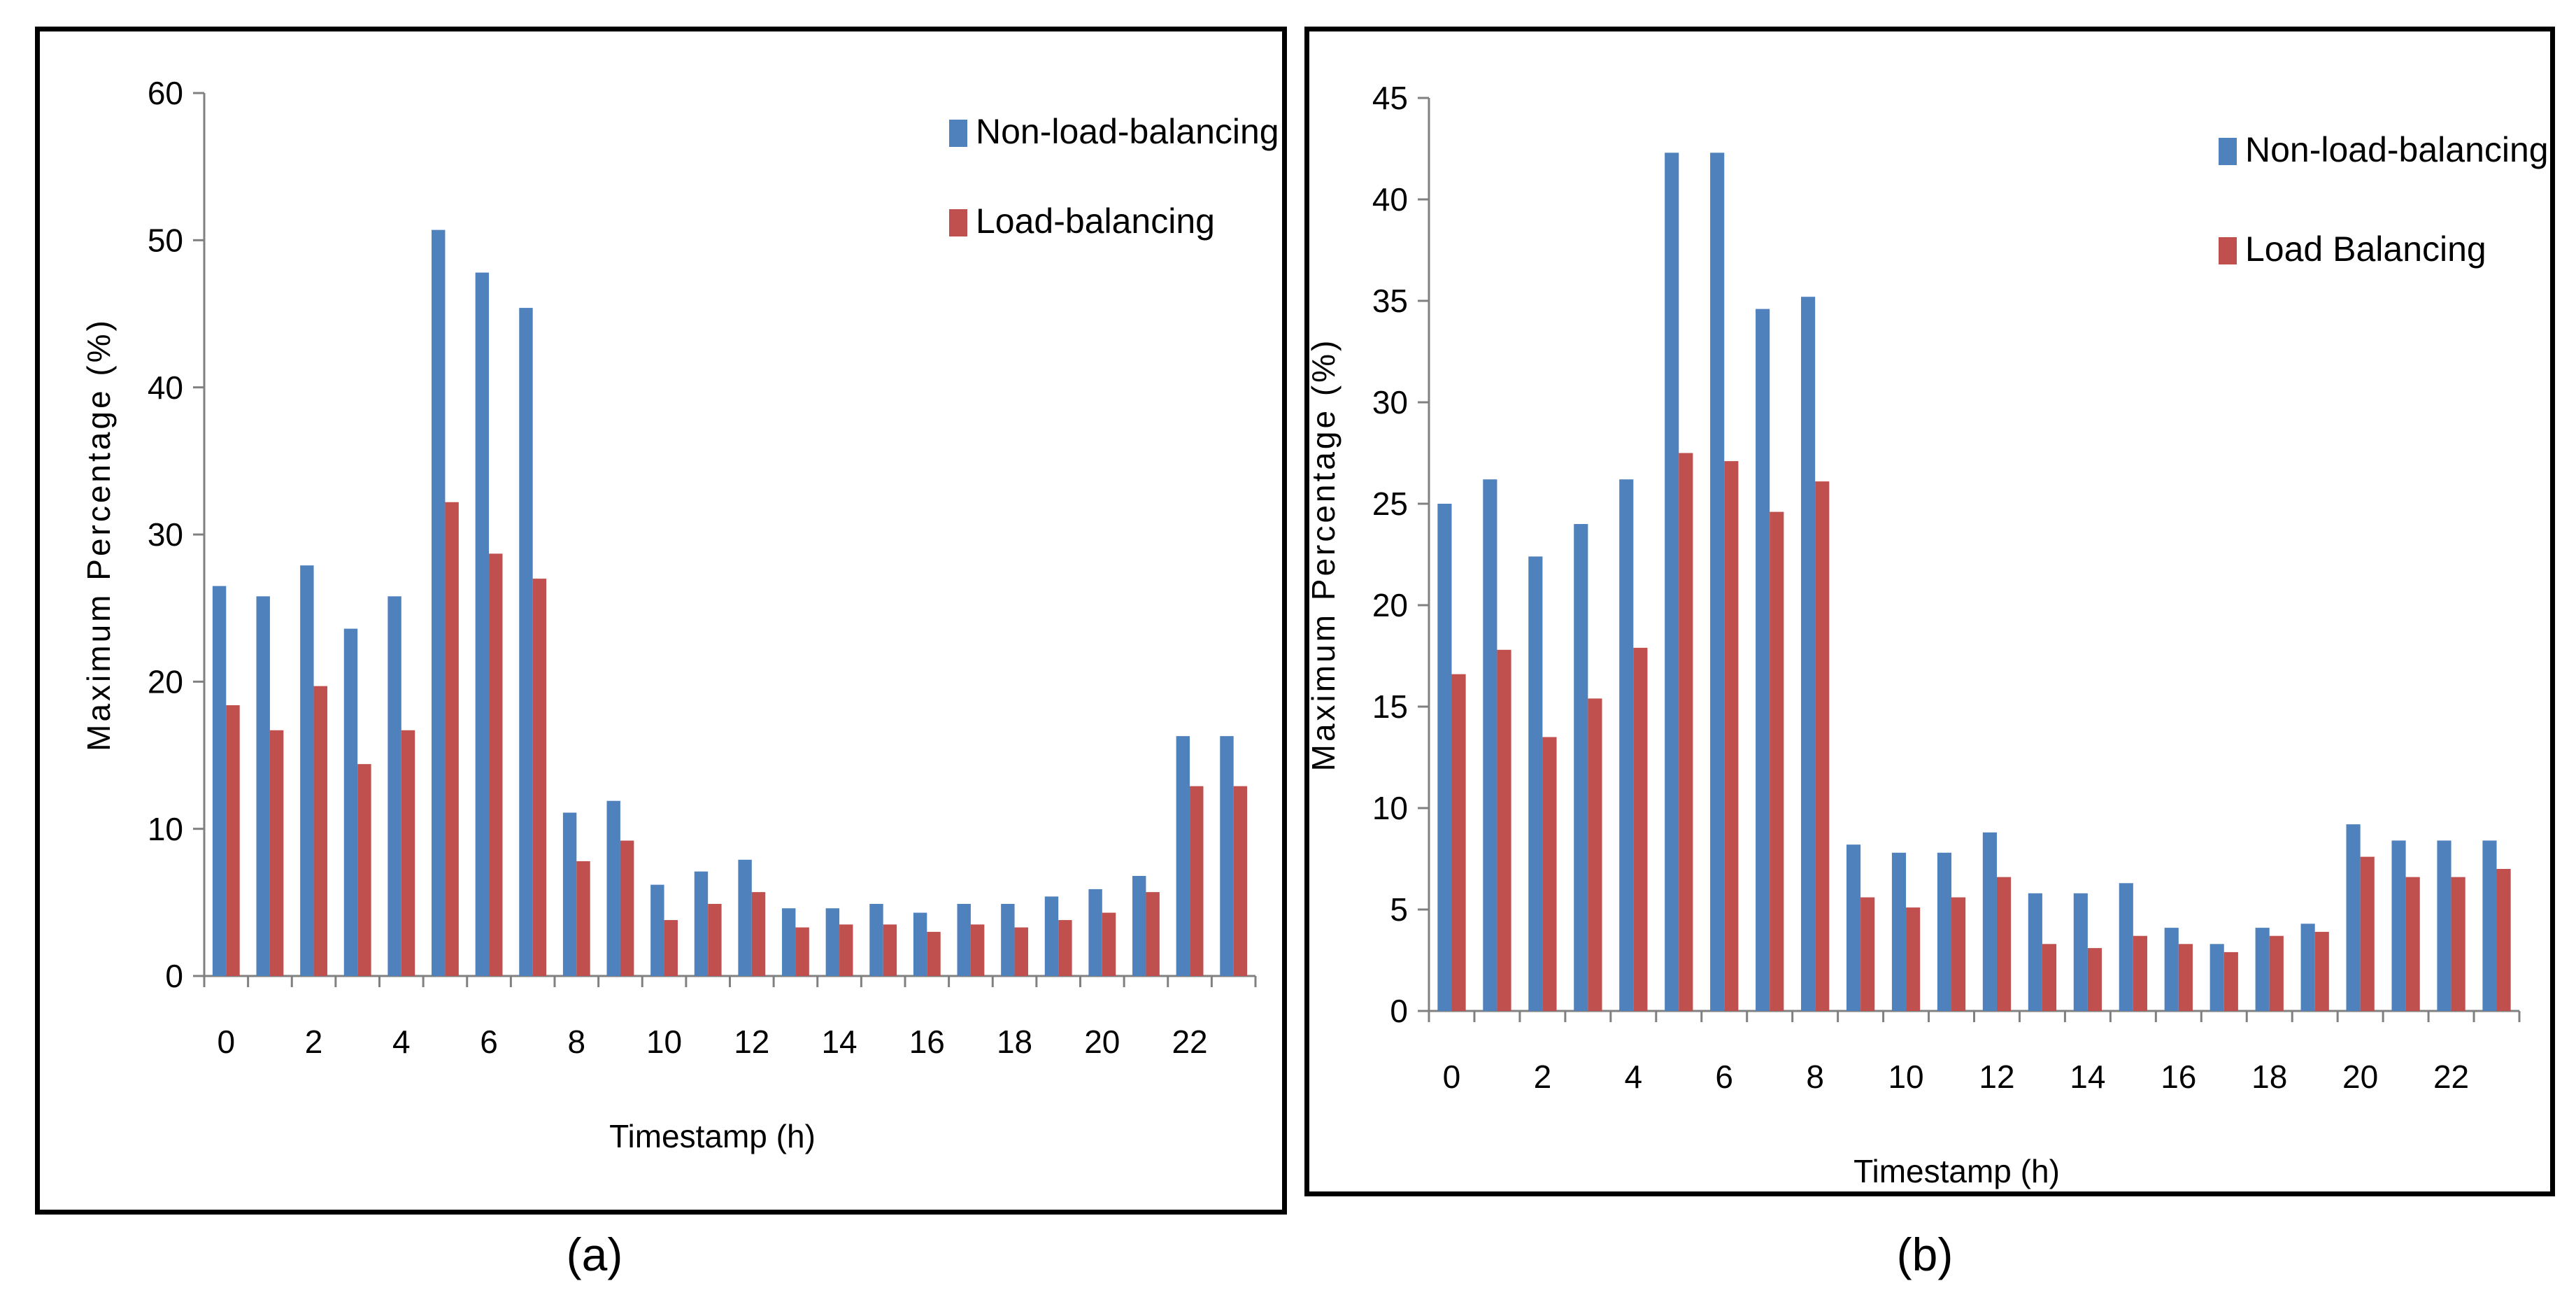  Describe the element at coordinates (1390, 98) in the screenshot. I see `y-tick-label: 45` at that location.